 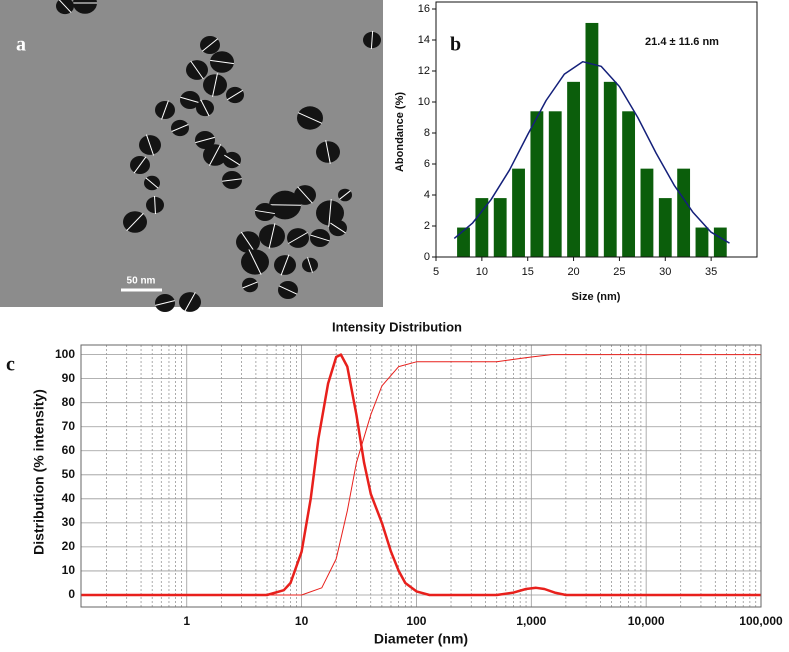 What do you see at coordinates (455, 45) in the screenshot?
I see `panel-label: b` at bounding box center [455, 45].